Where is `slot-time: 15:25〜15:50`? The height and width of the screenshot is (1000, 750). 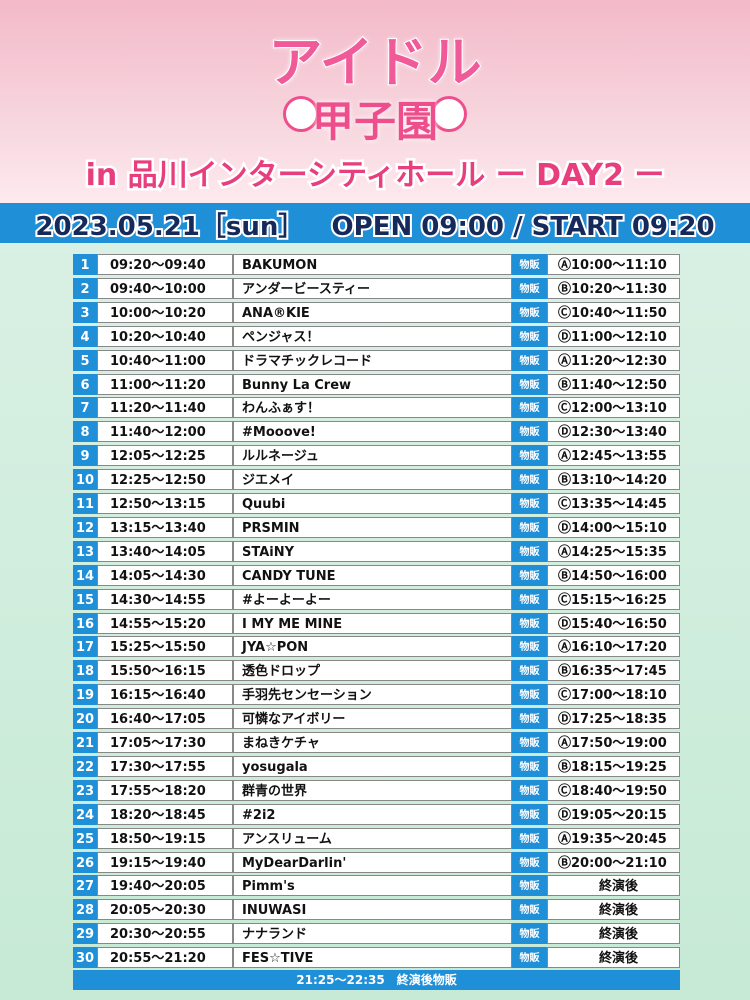
slot-time: 15:25〜15:50 is located at coordinates (165, 647).